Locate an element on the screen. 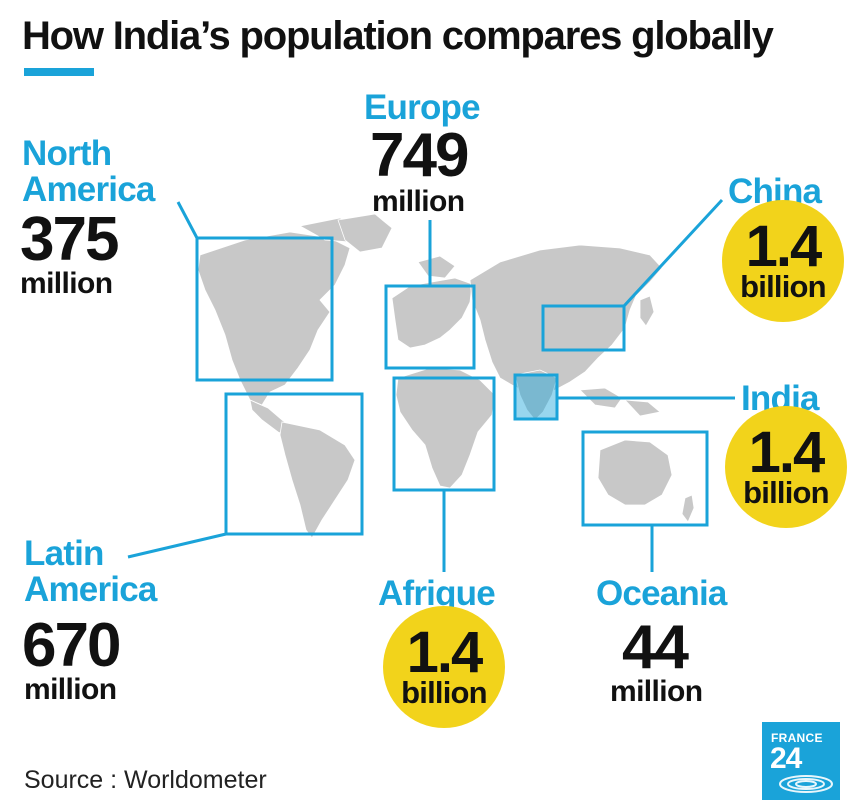 The image size is (850, 812). oceania-unit: million is located at coordinates (656, 691).